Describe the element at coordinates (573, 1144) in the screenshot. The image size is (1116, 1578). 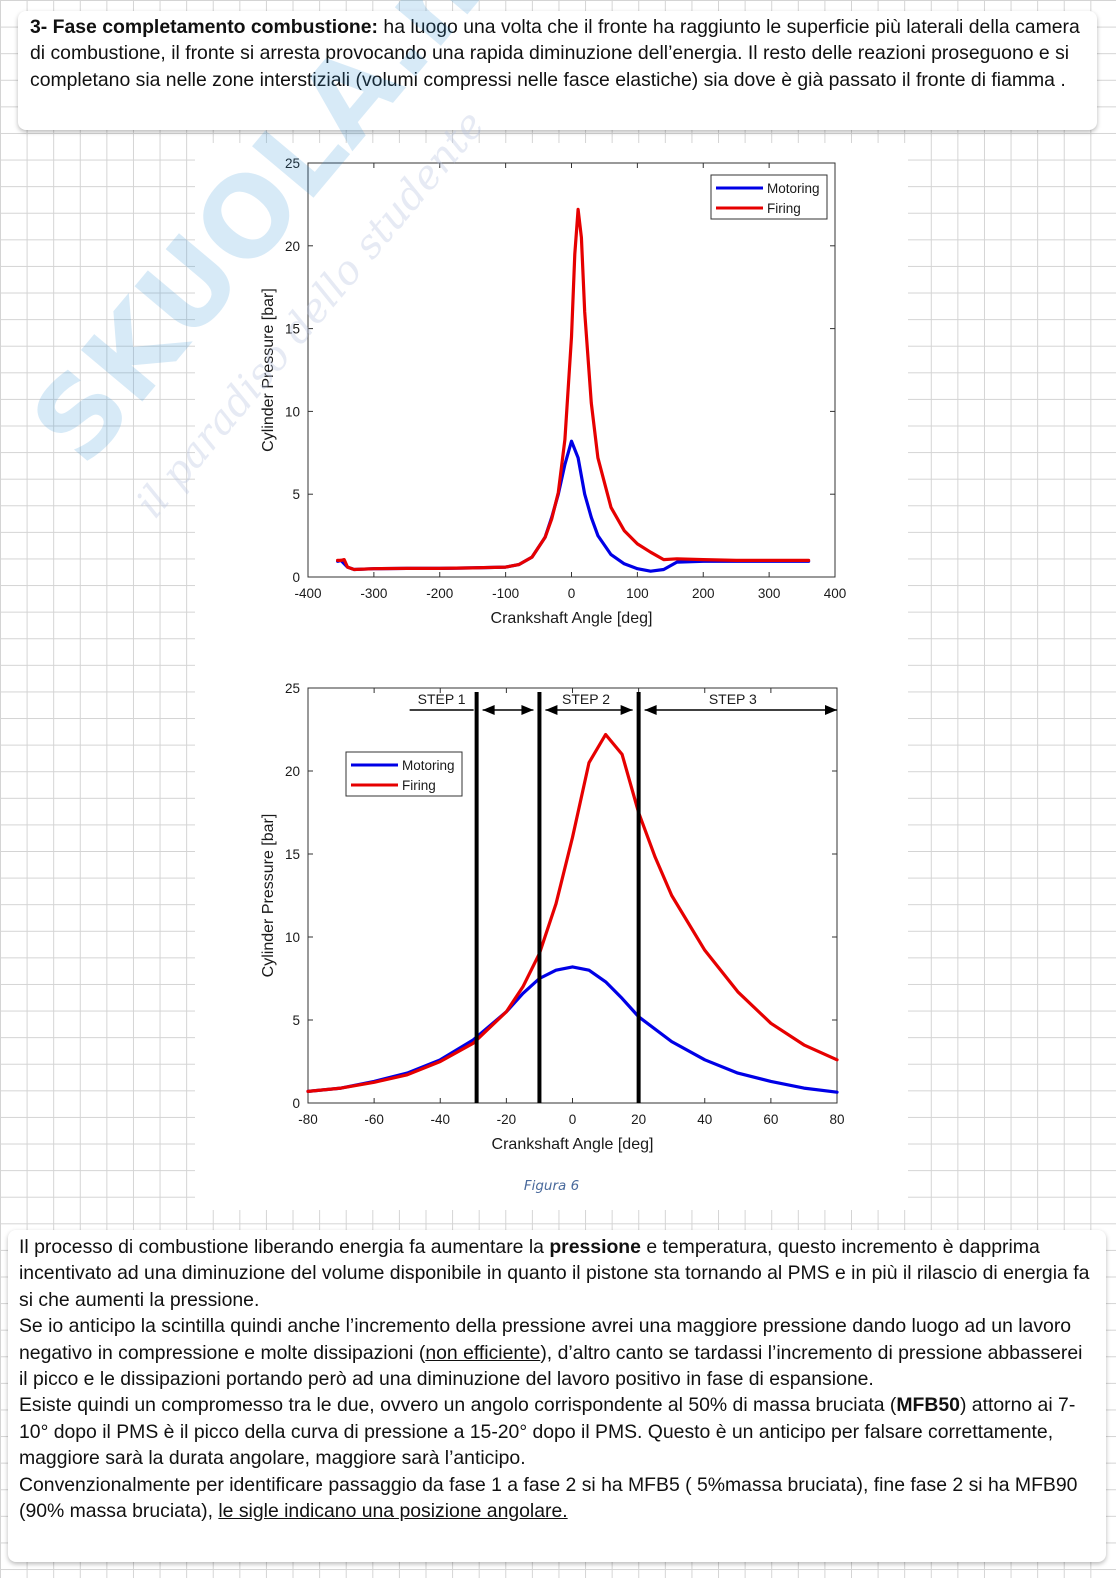
I see `chart2-x-axis-label: Crankshaft Angle [deg]` at that location.